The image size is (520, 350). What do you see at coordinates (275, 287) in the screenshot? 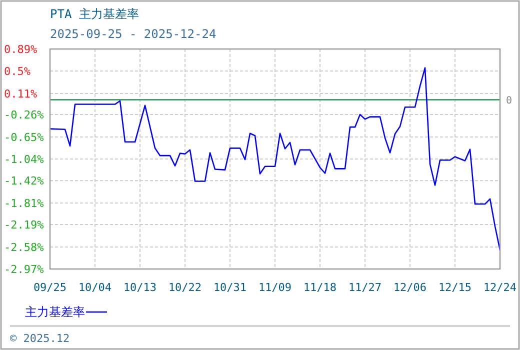
I see `x-tick-label: 11/09` at bounding box center [275, 287].